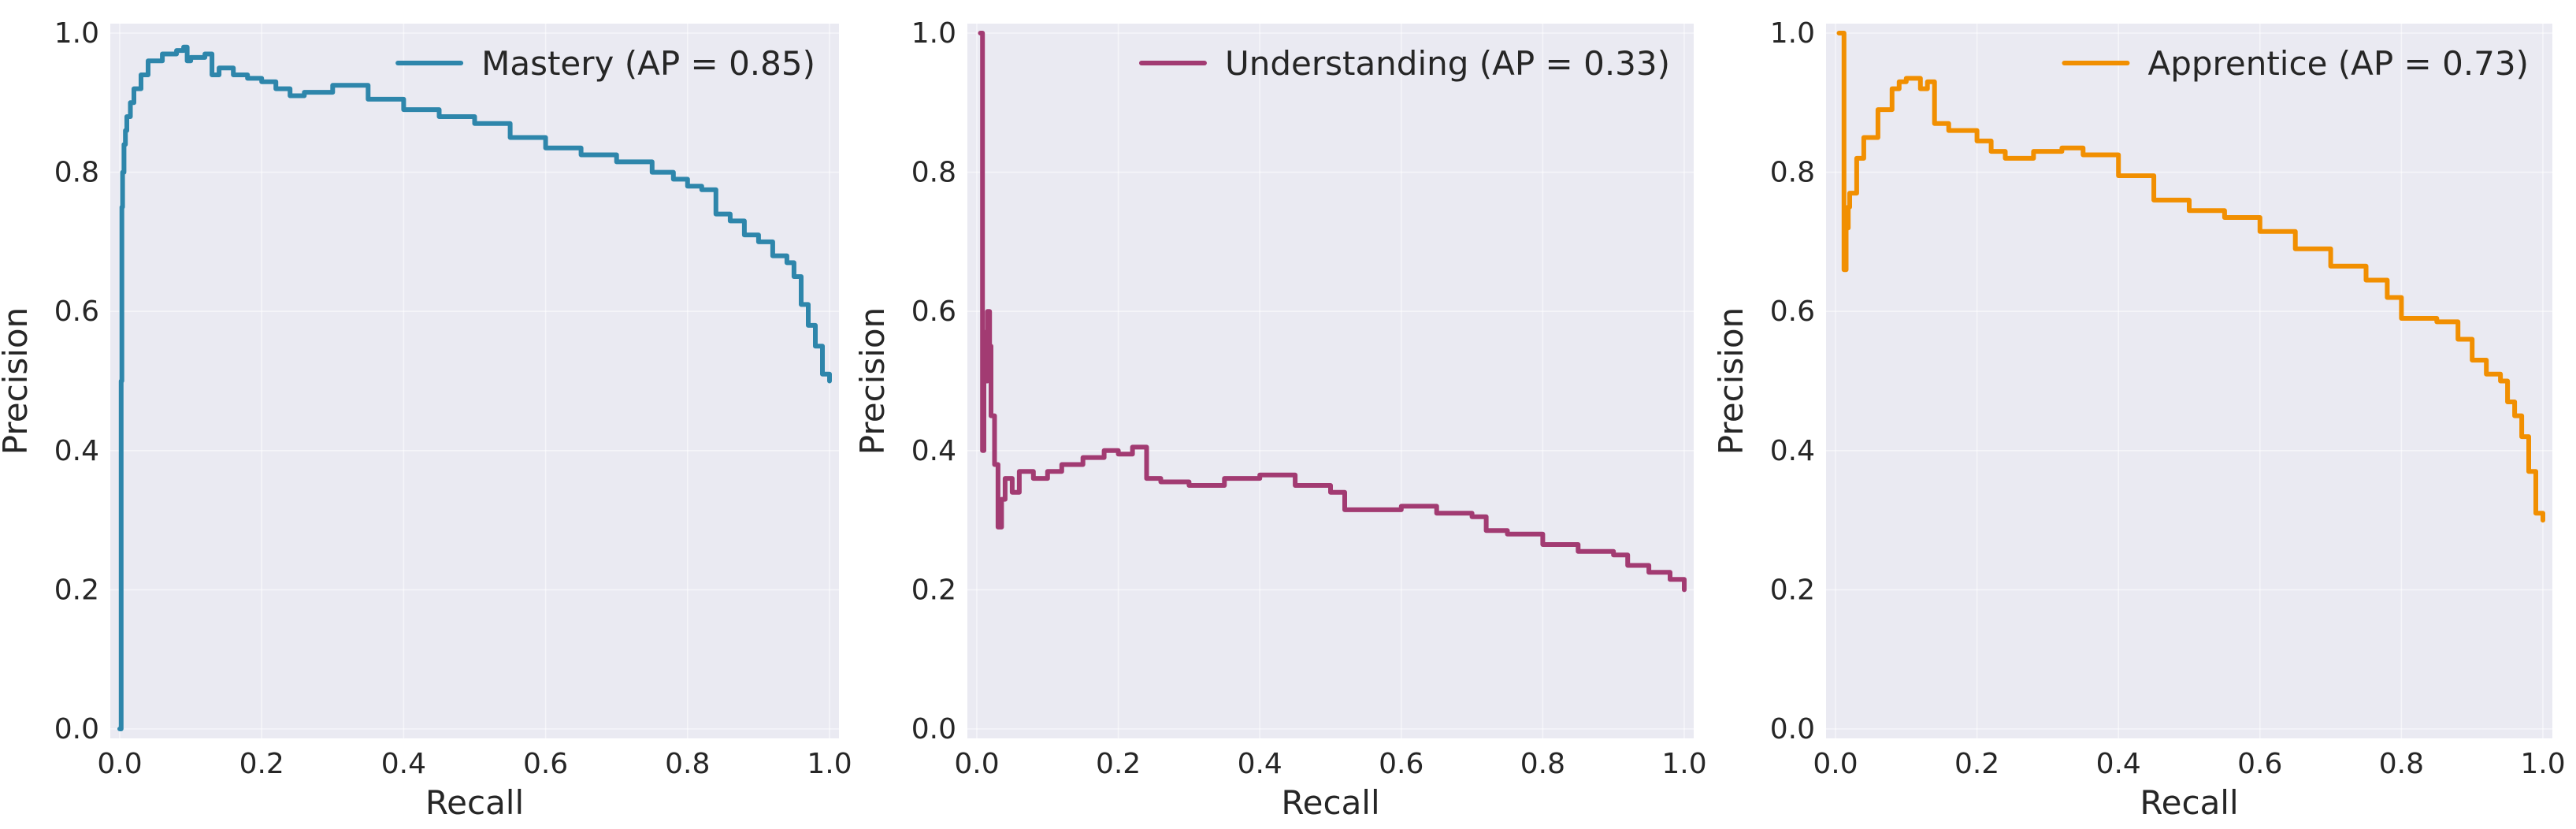 The width and height of the screenshot is (2576, 829). I want to click on legend-label: Understanding (AP = 0.33), so click(1447, 63).